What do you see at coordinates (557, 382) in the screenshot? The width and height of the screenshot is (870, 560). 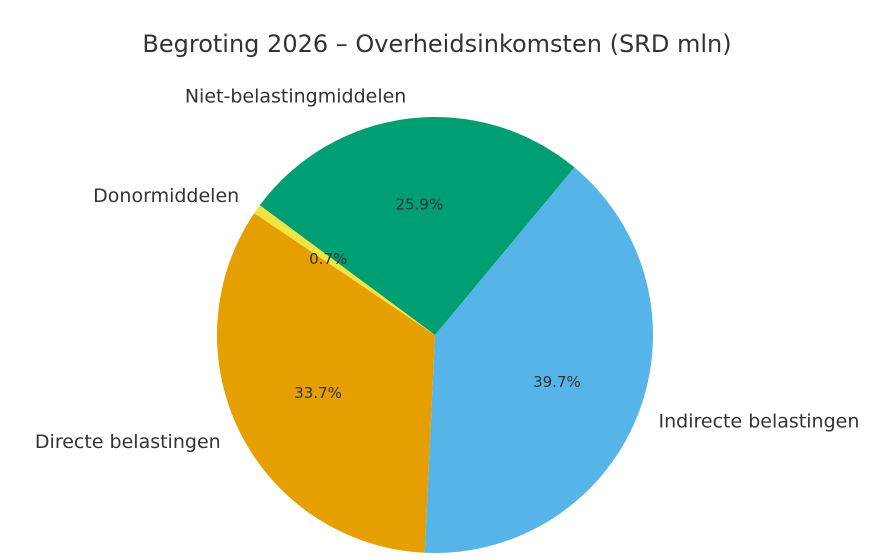 I see `percent-label: 39.7%` at bounding box center [557, 382].